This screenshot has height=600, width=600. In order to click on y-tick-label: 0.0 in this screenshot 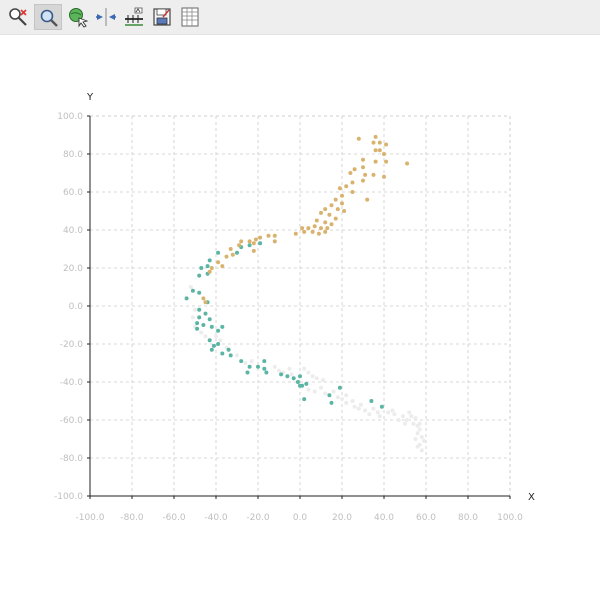, I will do `click(76, 307)`.